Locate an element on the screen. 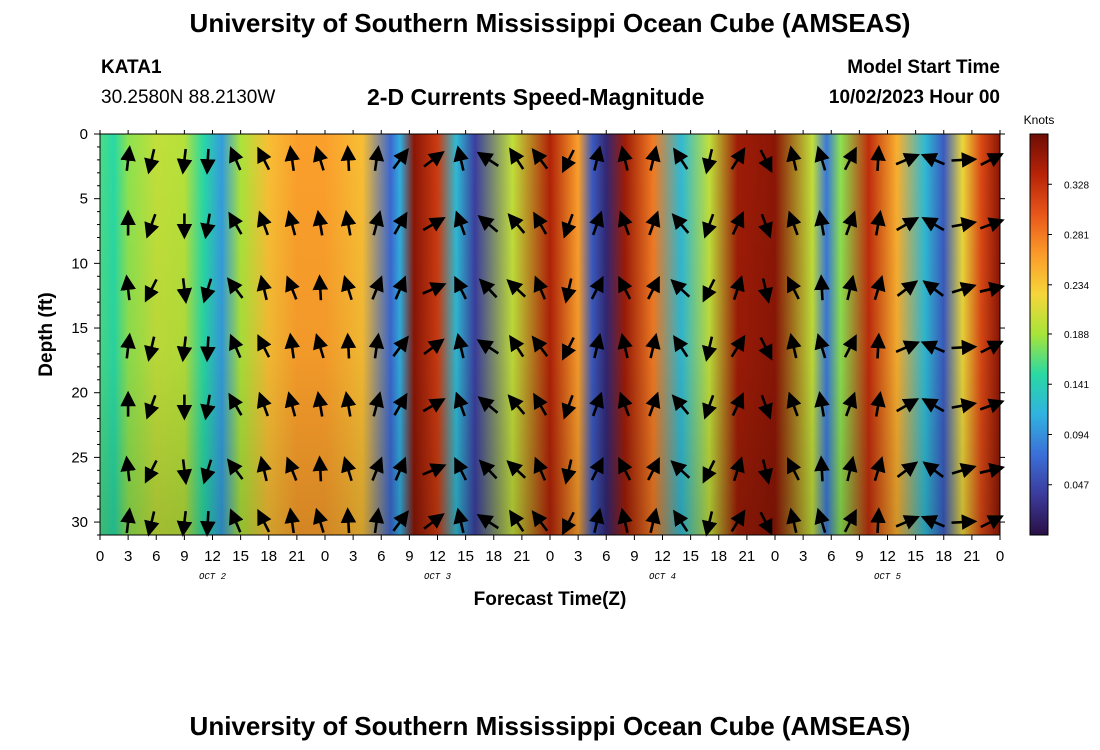 The height and width of the screenshot is (750, 1100). colorbar-unit: Knots is located at coordinates (1039, 120).